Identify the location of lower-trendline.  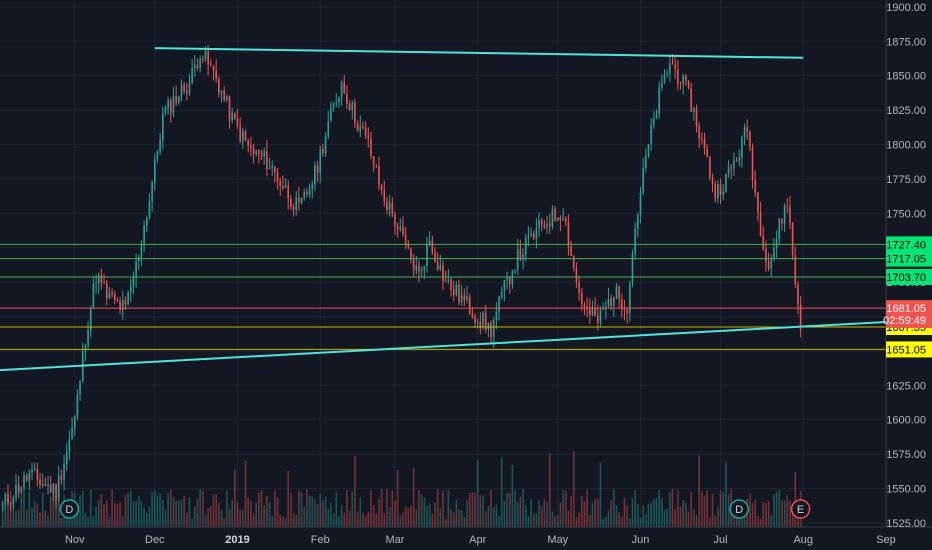
(443, 346).